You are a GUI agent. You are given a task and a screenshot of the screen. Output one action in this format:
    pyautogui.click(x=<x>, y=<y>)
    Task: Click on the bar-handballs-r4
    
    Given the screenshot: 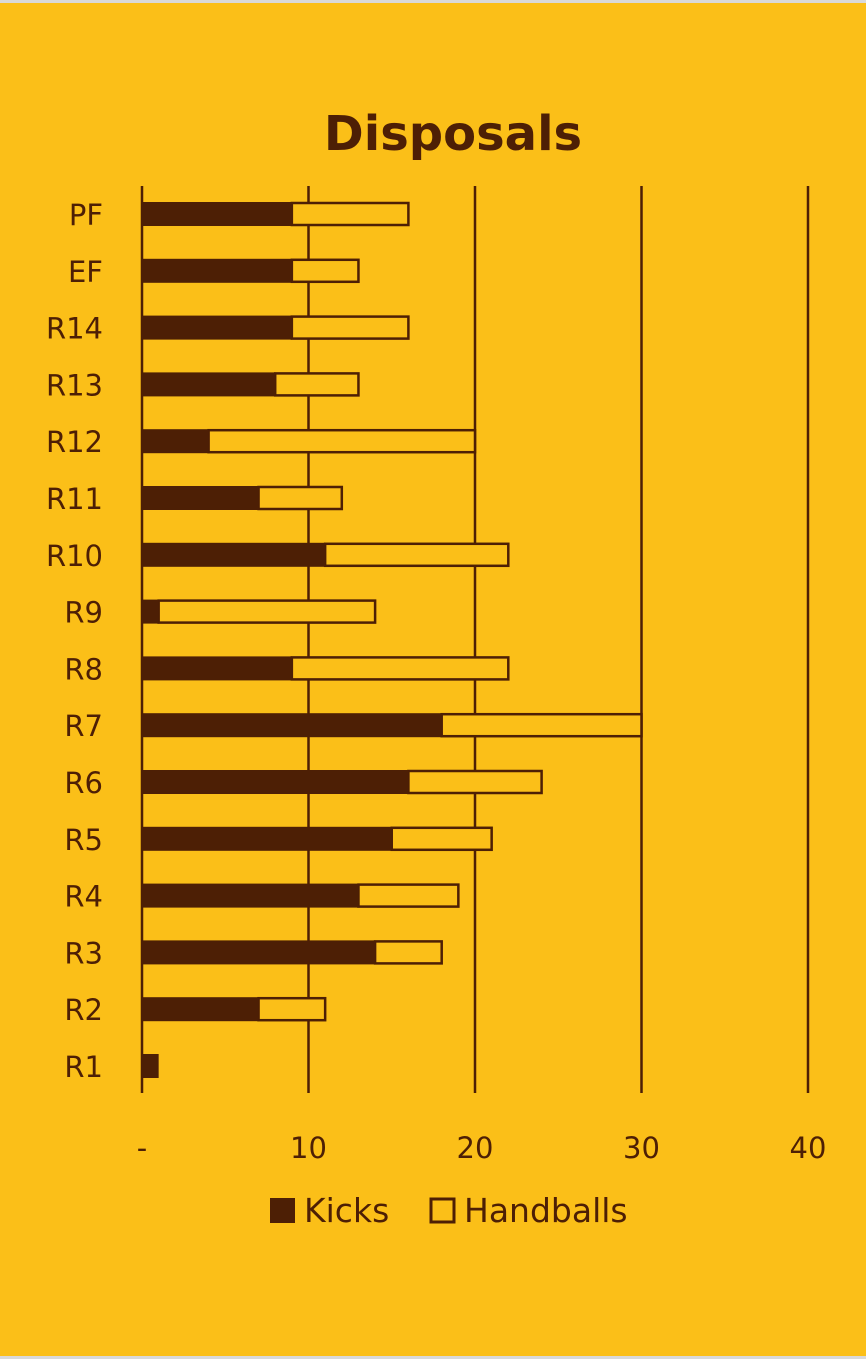 What is the action you would take?
    pyautogui.click(x=408, y=895)
    